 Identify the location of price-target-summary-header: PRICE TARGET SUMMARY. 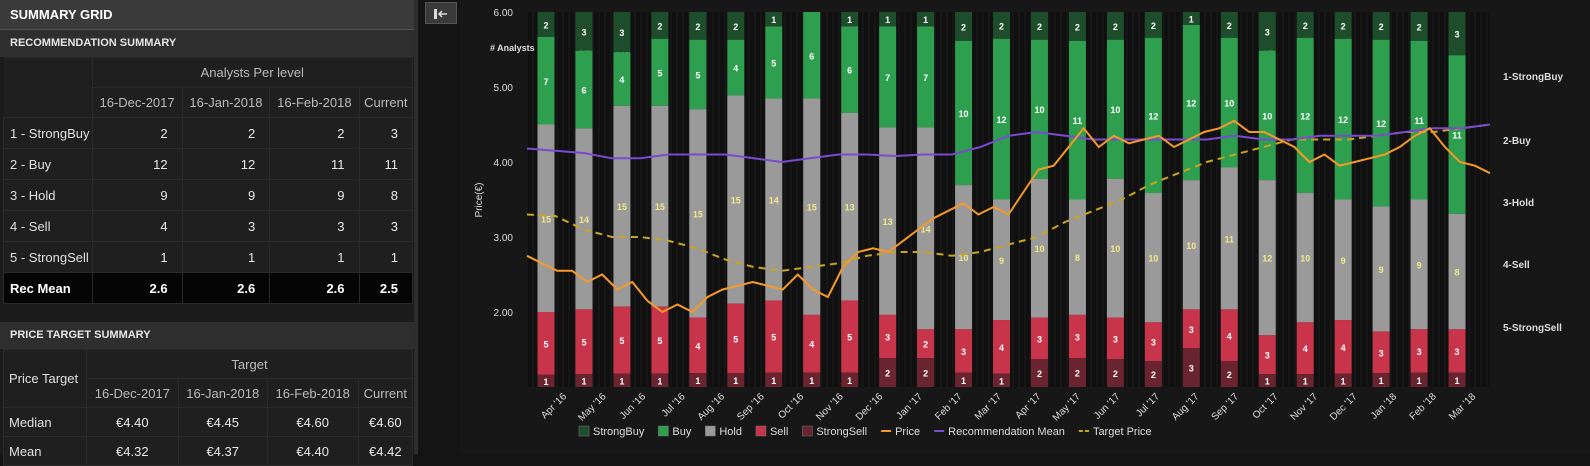
(207, 335).